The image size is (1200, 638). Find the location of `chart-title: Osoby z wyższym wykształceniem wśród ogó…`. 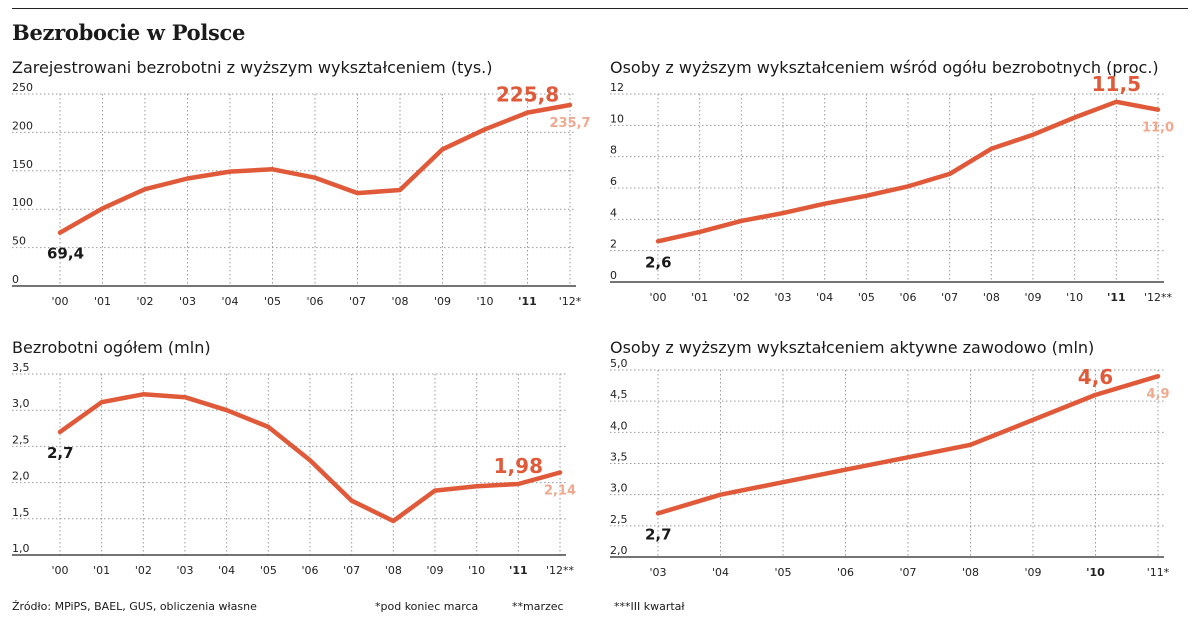

chart-title: Osoby z wyższym wykształceniem wśród ogó… is located at coordinates (884, 67).